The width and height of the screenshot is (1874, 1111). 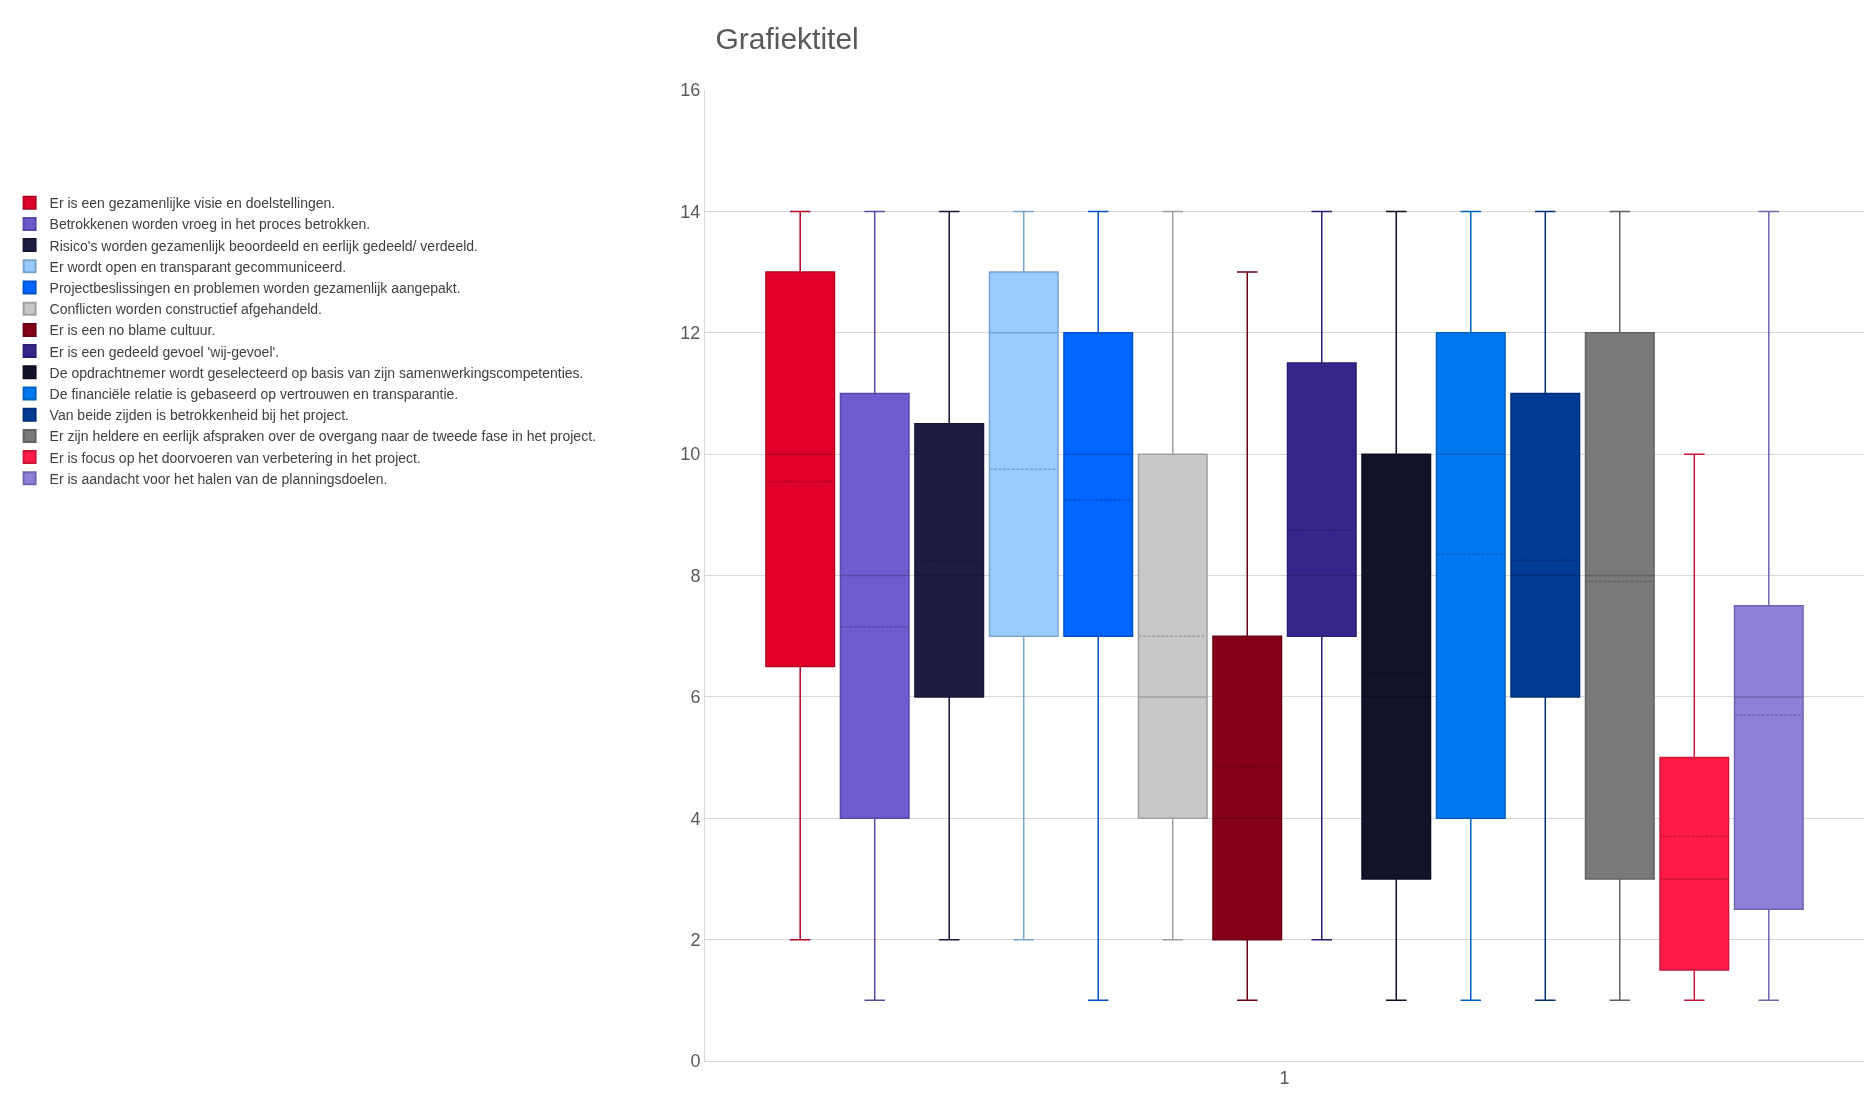 I want to click on y-tick-label: 16, so click(x=690, y=90).